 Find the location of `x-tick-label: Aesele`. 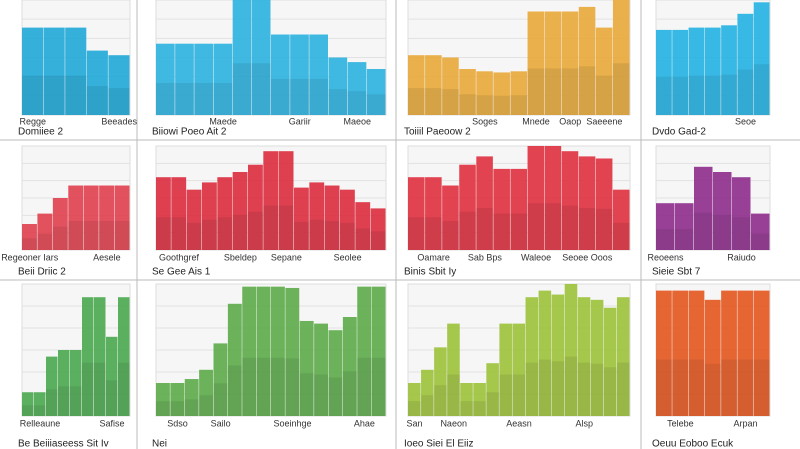

x-tick-label: Aesele is located at coordinates (107, 257).